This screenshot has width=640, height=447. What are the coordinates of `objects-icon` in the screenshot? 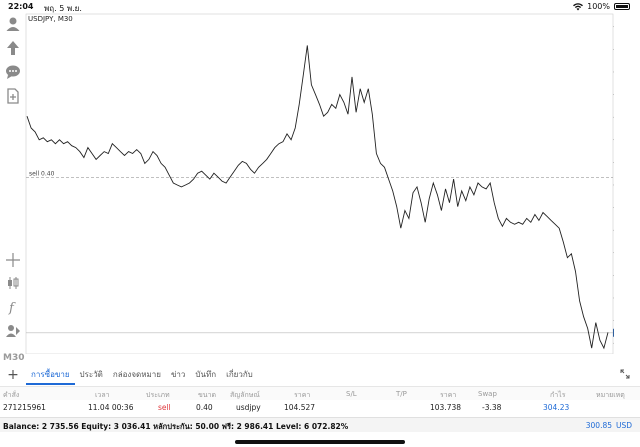 It's located at (13, 331).